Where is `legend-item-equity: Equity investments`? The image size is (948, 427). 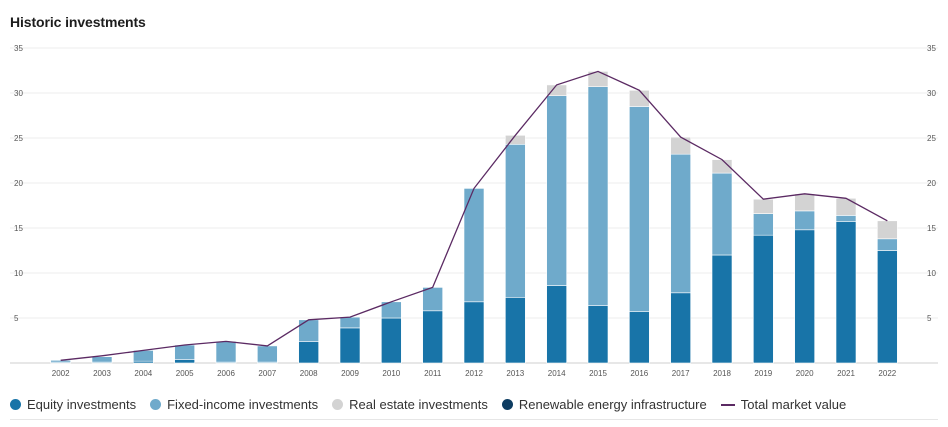 legend-item-equity: Equity investments is located at coordinates (73, 404).